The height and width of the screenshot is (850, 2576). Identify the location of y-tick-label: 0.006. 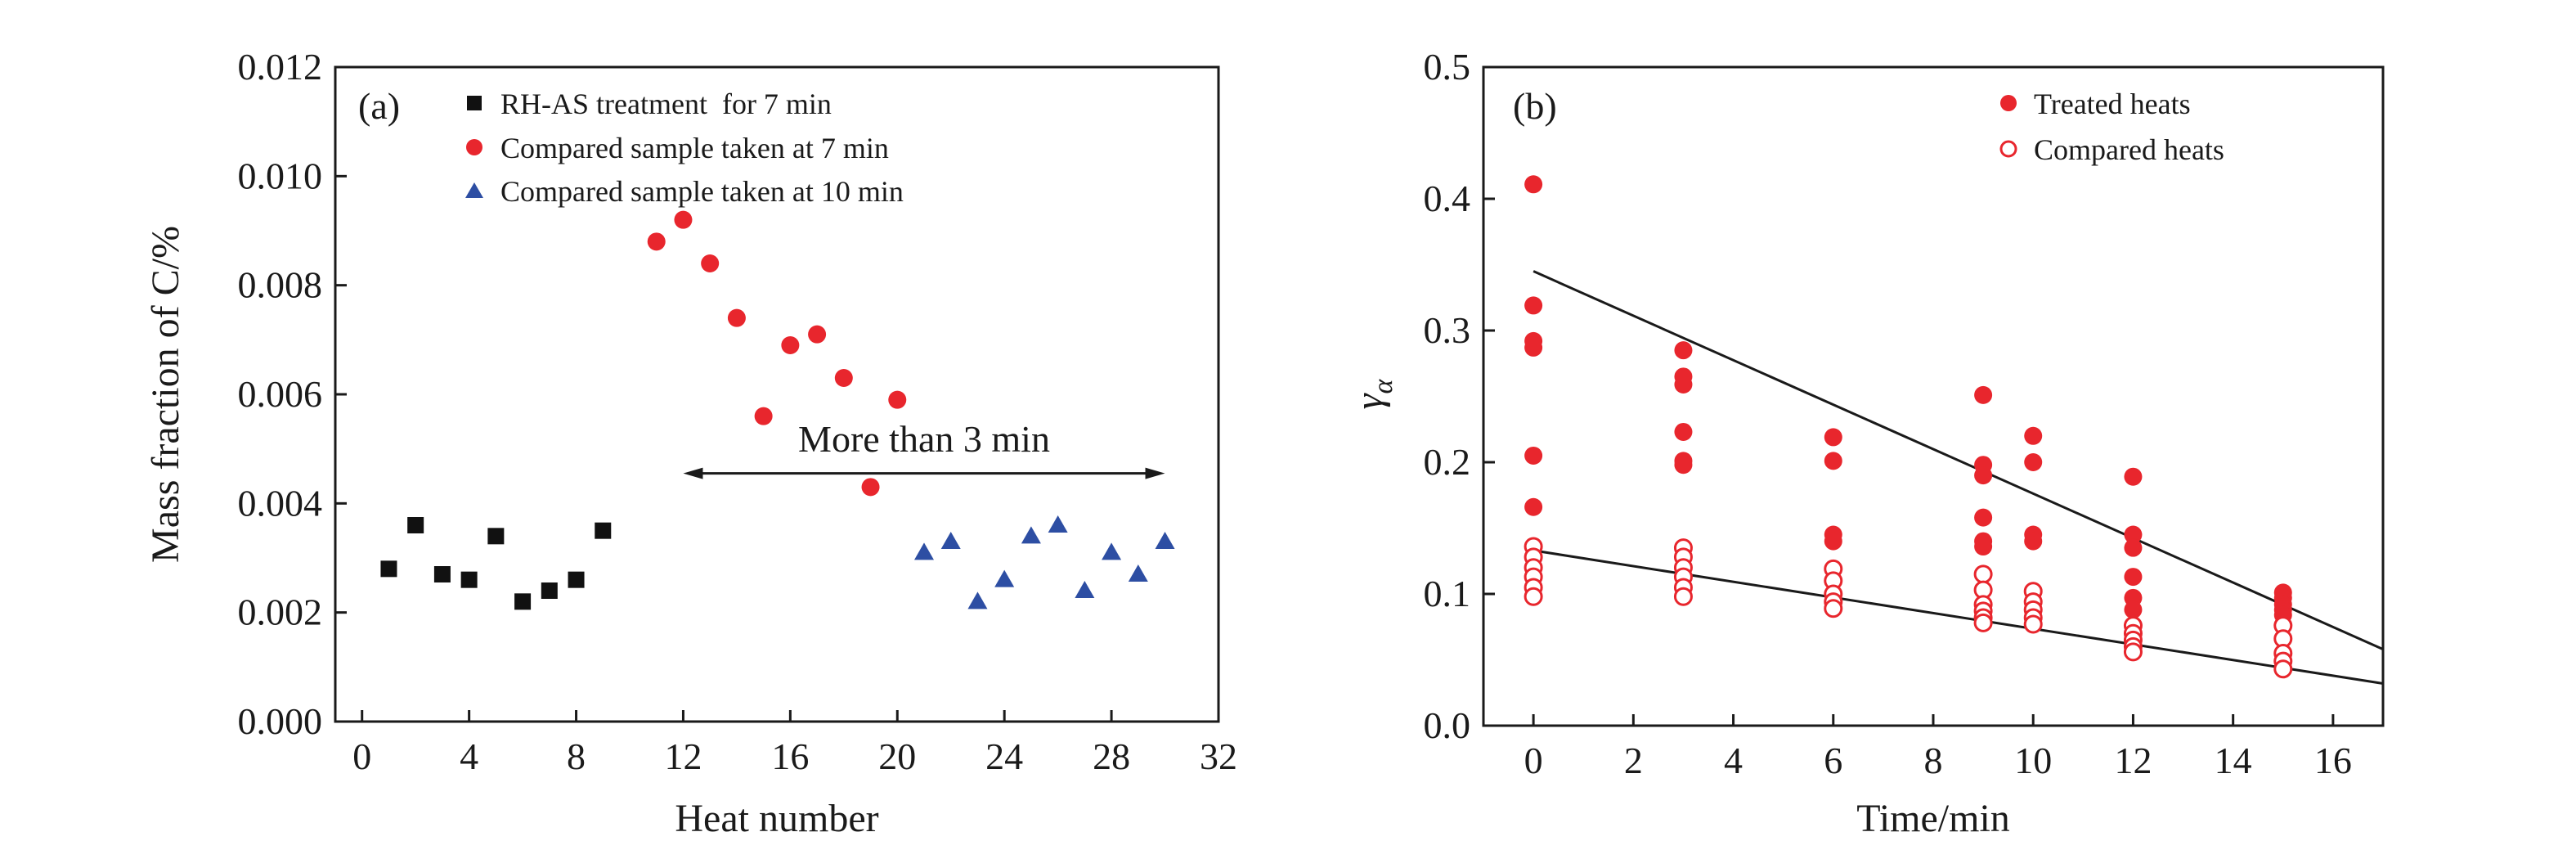
(281, 394).